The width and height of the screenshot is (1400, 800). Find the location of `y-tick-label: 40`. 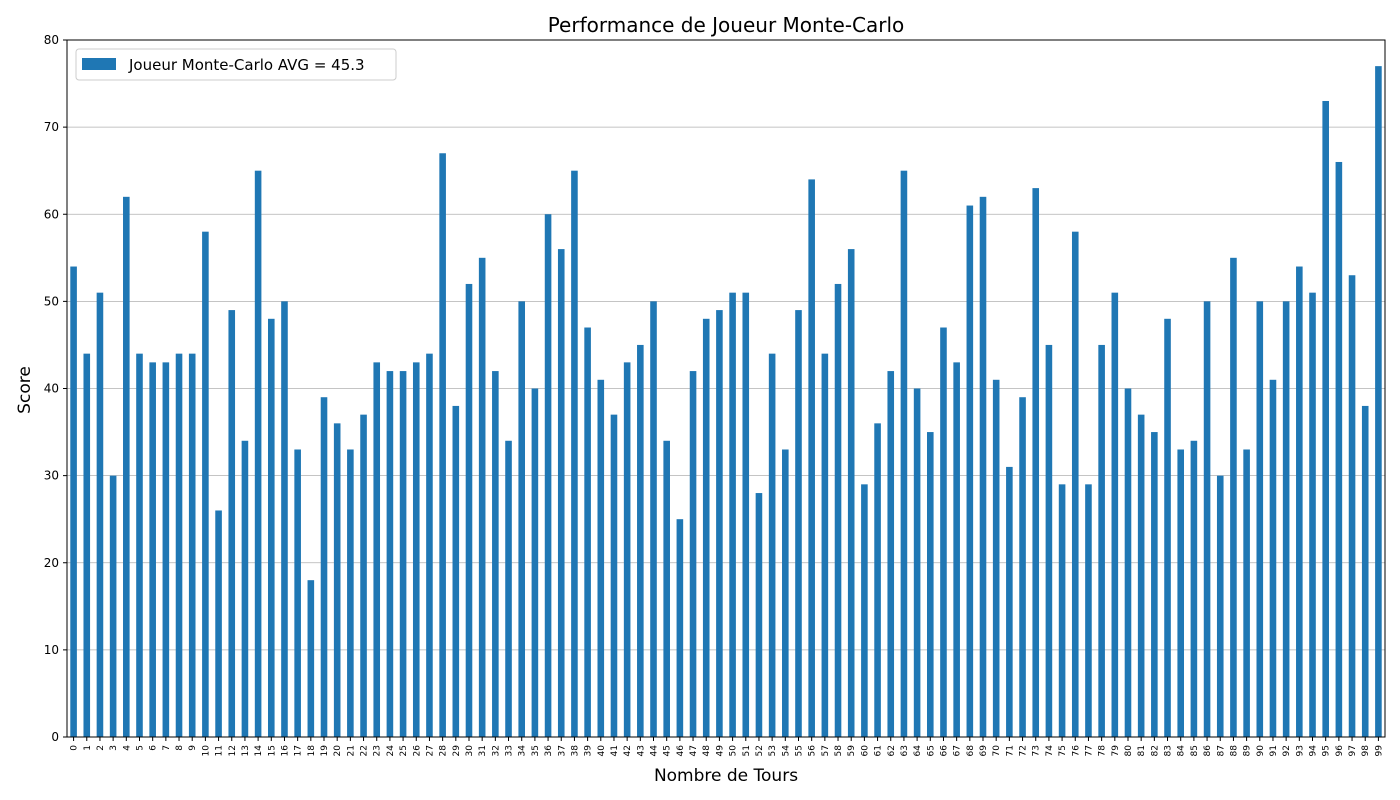

y-tick-label: 40 is located at coordinates (51, 389).